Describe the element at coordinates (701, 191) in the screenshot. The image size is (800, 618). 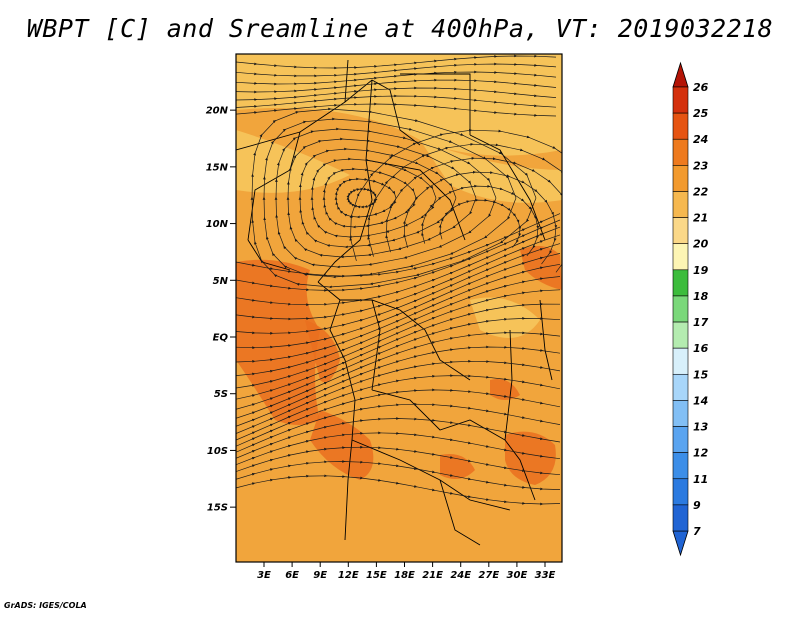
I see `colorbar-label-22: 22` at that location.